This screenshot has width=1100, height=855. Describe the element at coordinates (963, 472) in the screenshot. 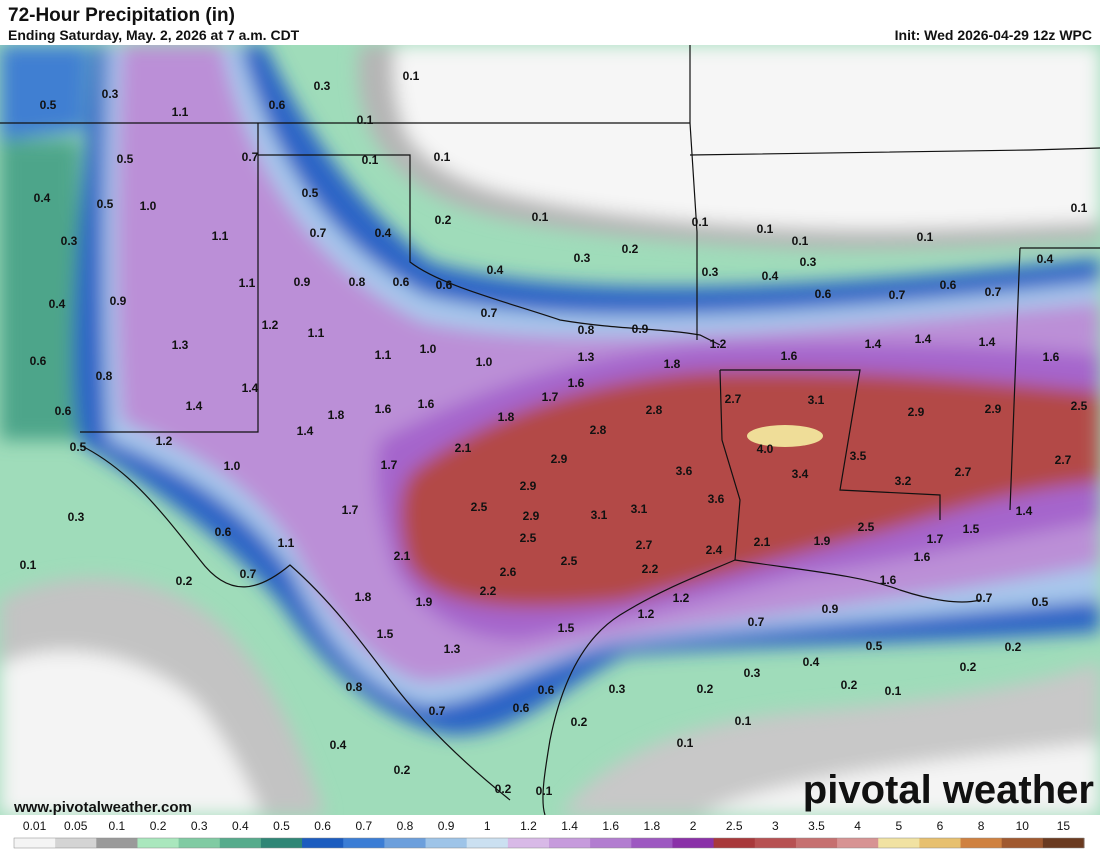

I see `precip-label: 2.7` at that location.